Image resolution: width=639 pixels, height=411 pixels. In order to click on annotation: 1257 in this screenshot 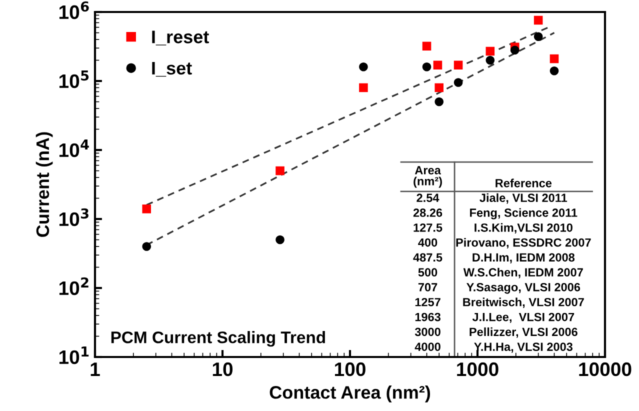, I will do `click(427, 302)`.